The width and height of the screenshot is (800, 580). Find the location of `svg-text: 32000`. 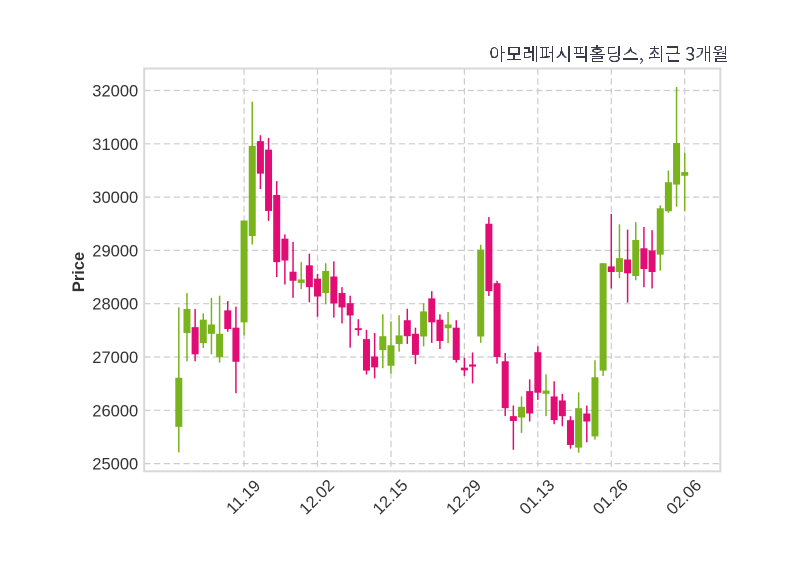

svg-text: 32000 is located at coordinates (115, 92).